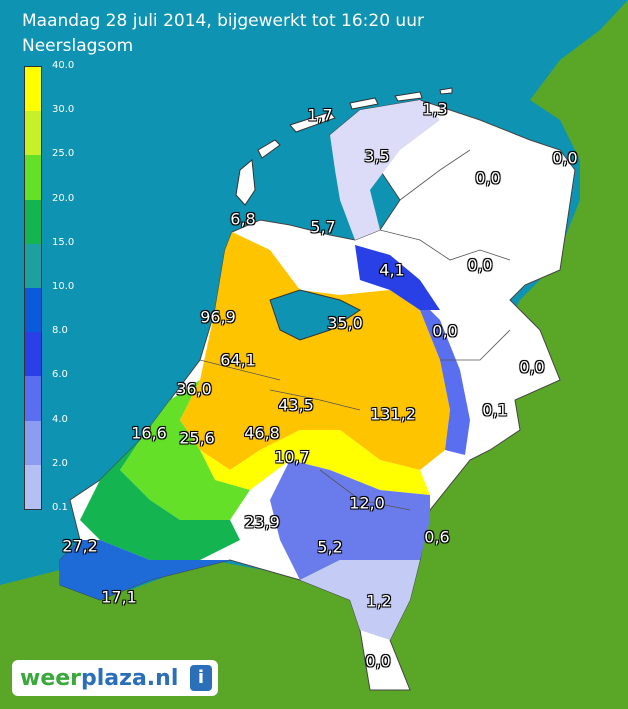 The height and width of the screenshot is (709, 628). What do you see at coordinates (379, 601) in the screenshot?
I see `precip-value: 1,2` at bounding box center [379, 601].